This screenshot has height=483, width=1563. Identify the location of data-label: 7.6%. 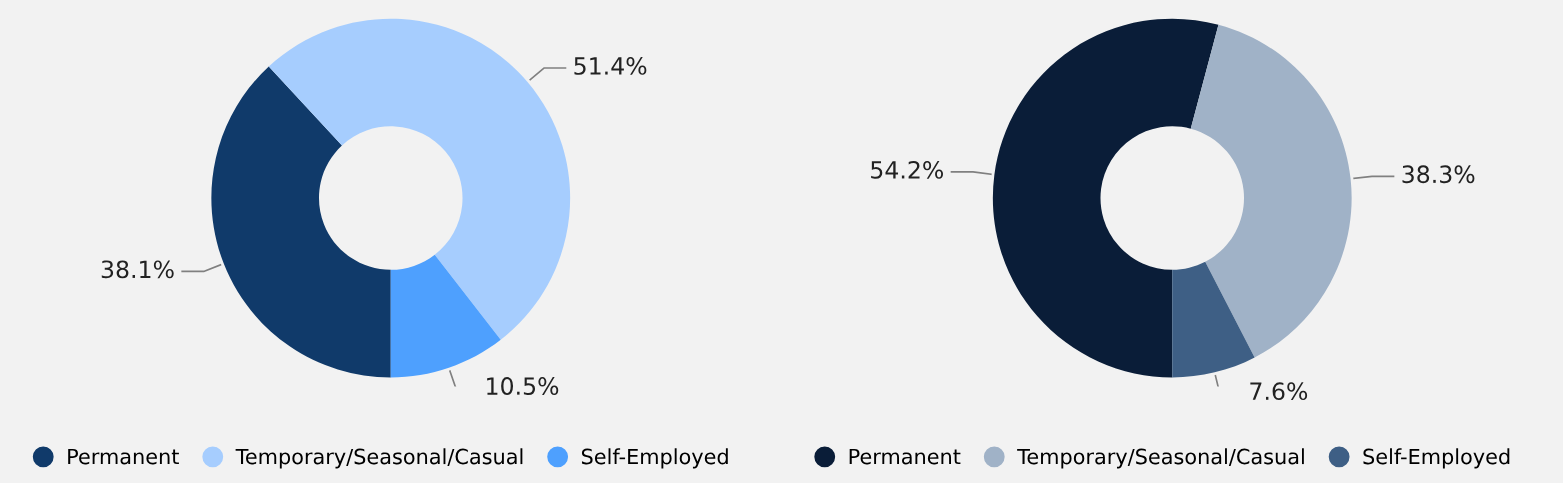
(1279, 391).